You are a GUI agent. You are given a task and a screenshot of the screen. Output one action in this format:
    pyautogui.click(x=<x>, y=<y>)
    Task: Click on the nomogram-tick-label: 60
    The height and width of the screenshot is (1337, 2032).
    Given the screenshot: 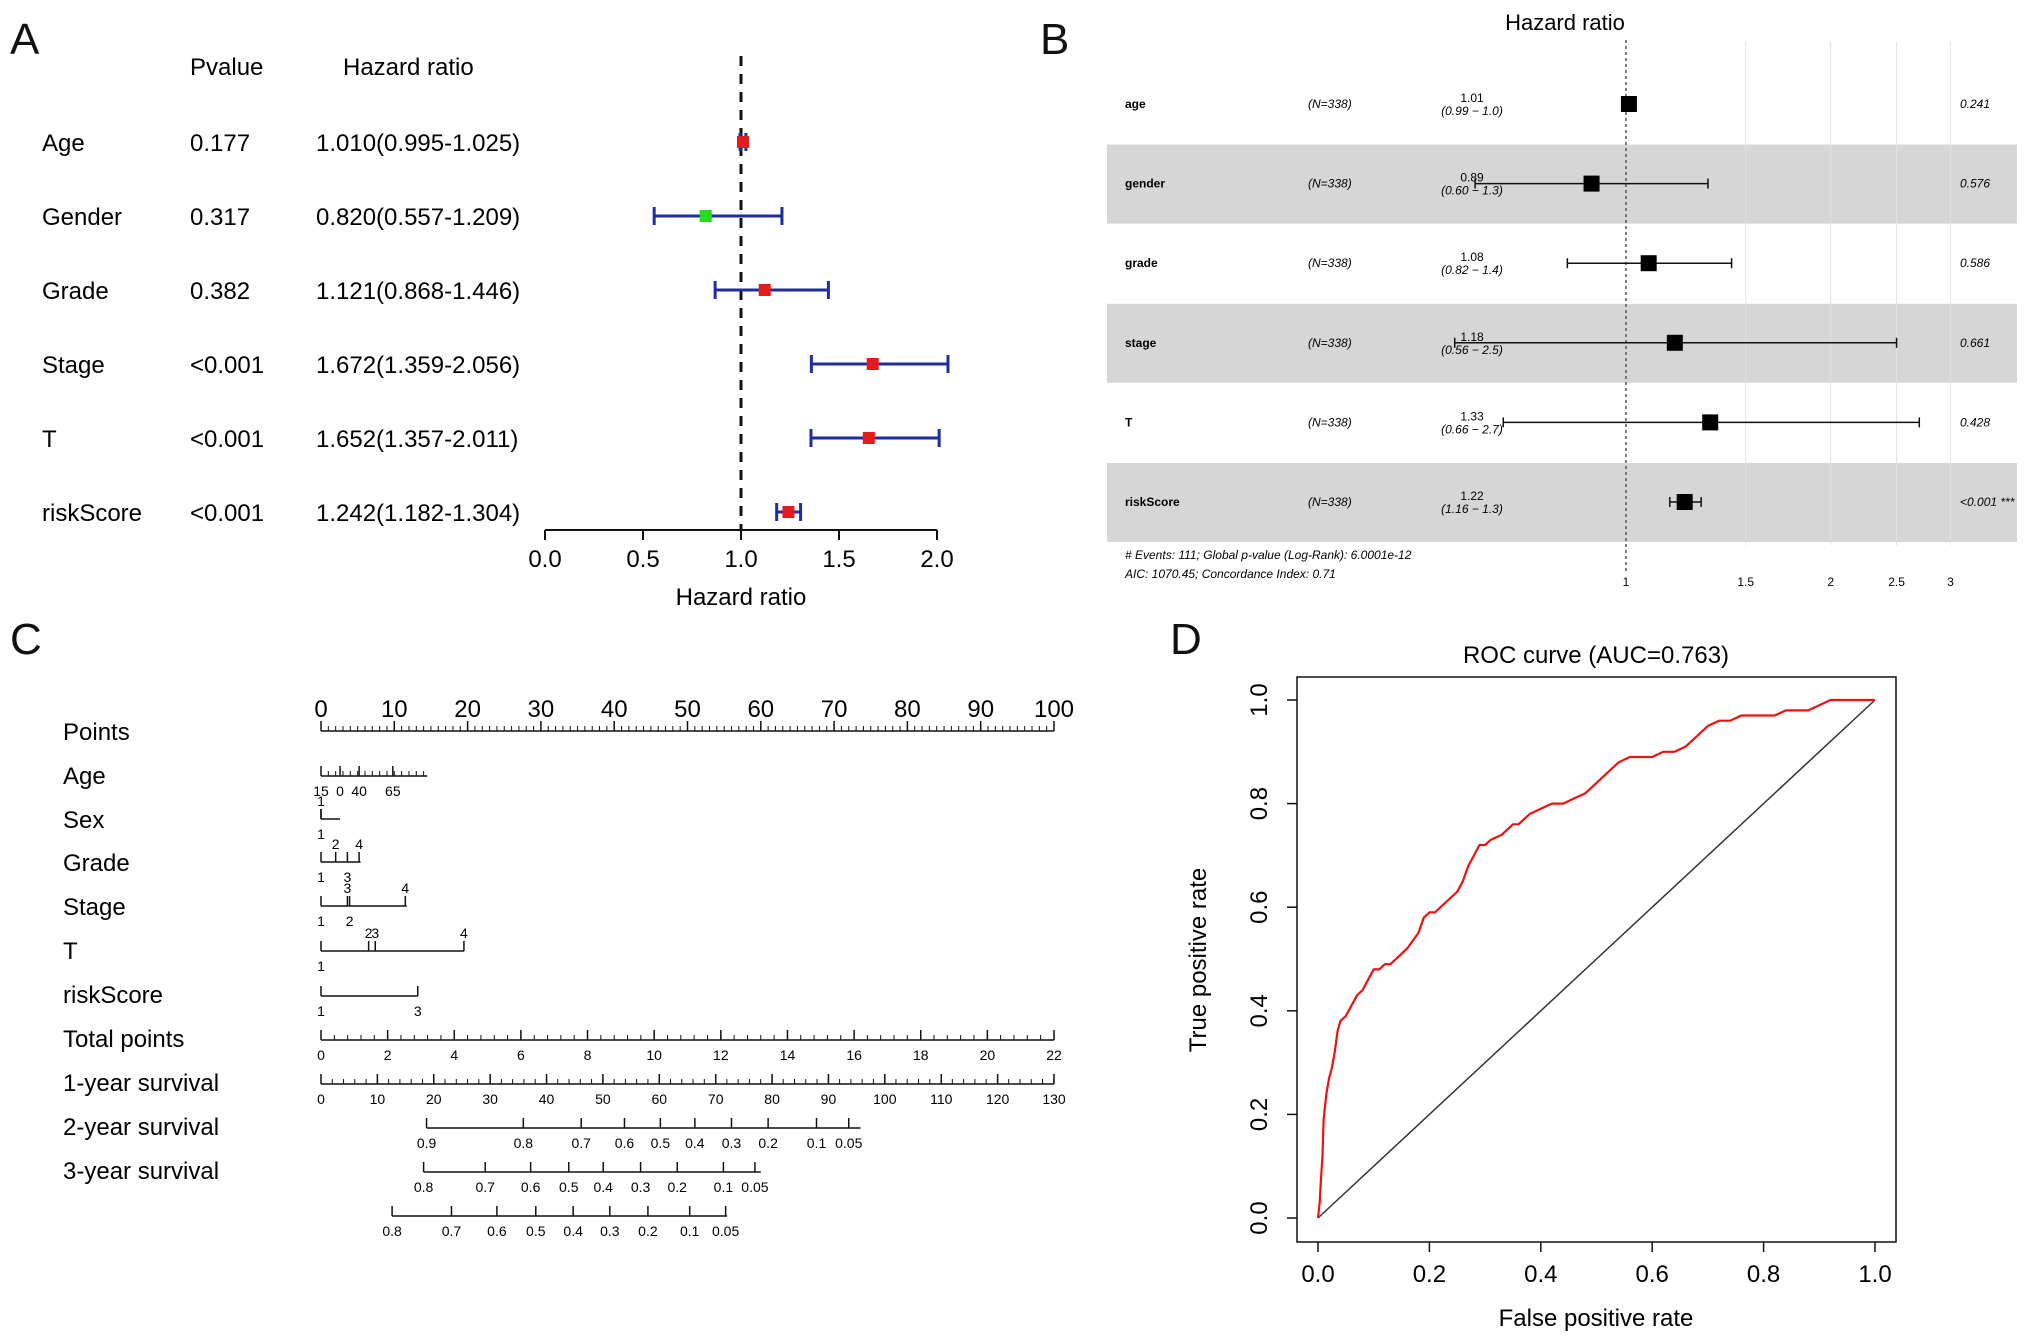 What is the action you would take?
    pyautogui.click(x=659, y=1099)
    